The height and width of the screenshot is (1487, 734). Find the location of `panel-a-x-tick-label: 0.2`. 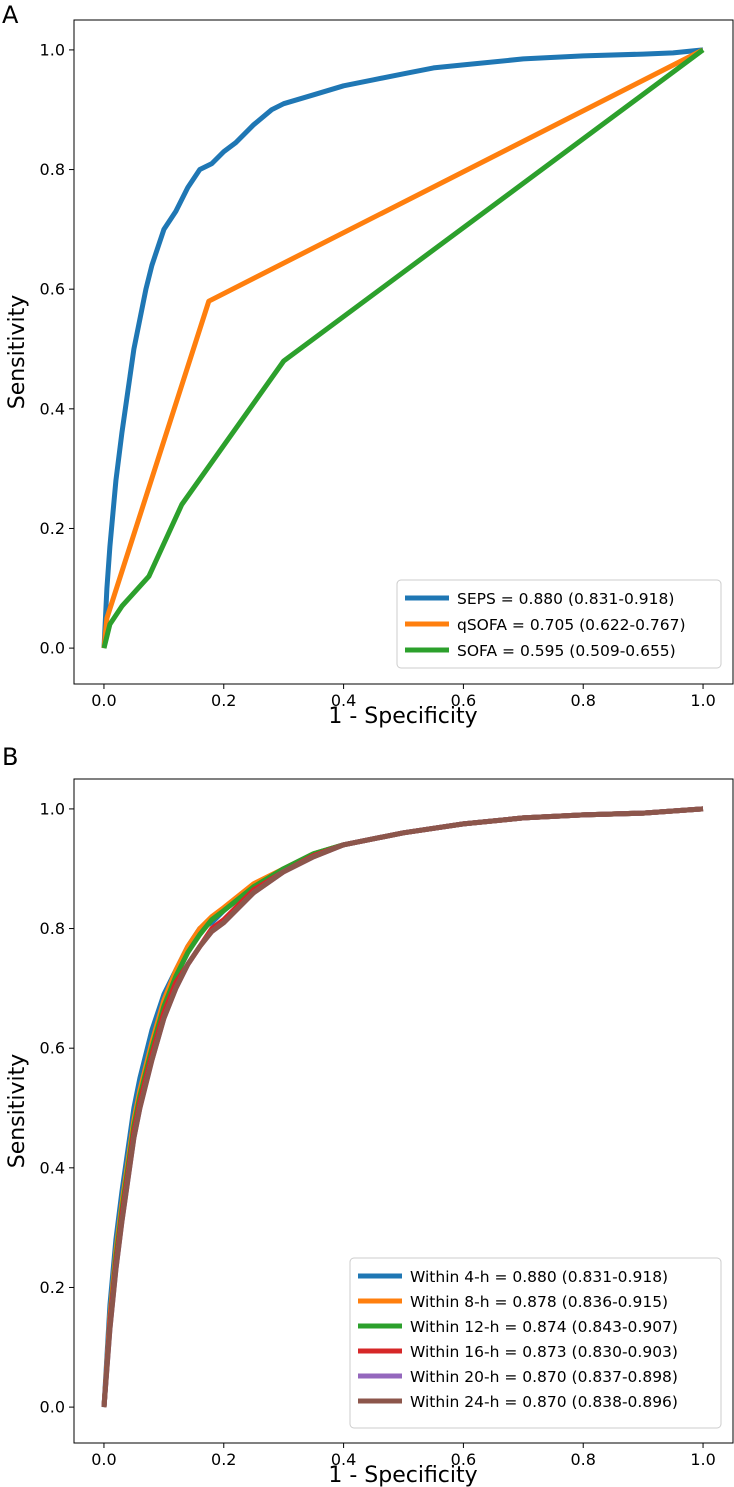

panel-a-x-tick-label: 0.2 is located at coordinates (223, 700).